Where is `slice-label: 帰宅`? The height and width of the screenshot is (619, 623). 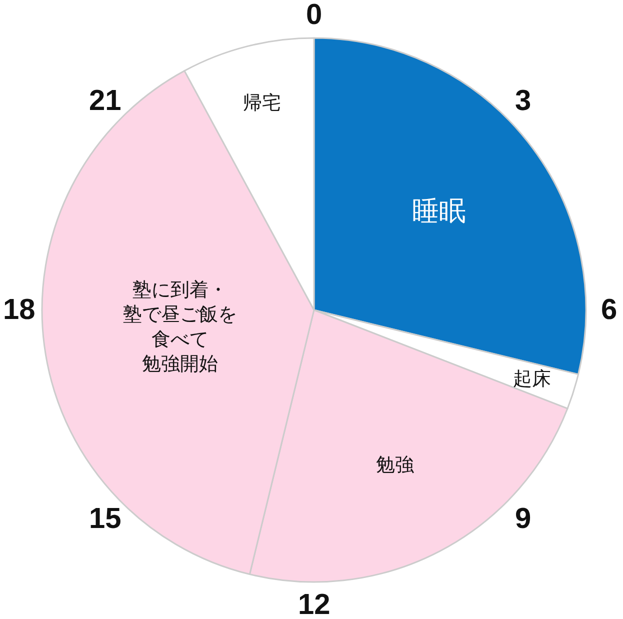 slice-label: 帰宅 is located at coordinates (262, 103).